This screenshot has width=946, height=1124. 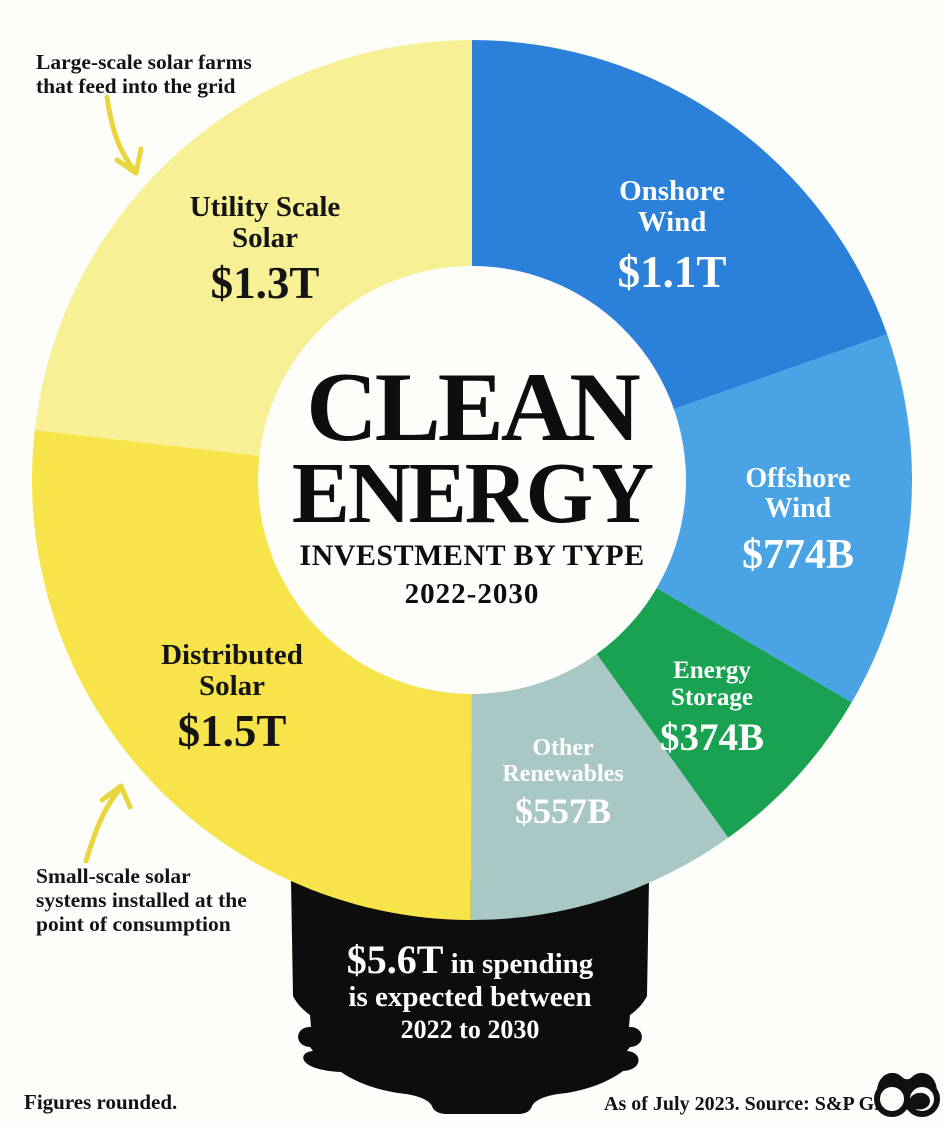 I want to click on segment-value: $774B, so click(x=798, y=555).